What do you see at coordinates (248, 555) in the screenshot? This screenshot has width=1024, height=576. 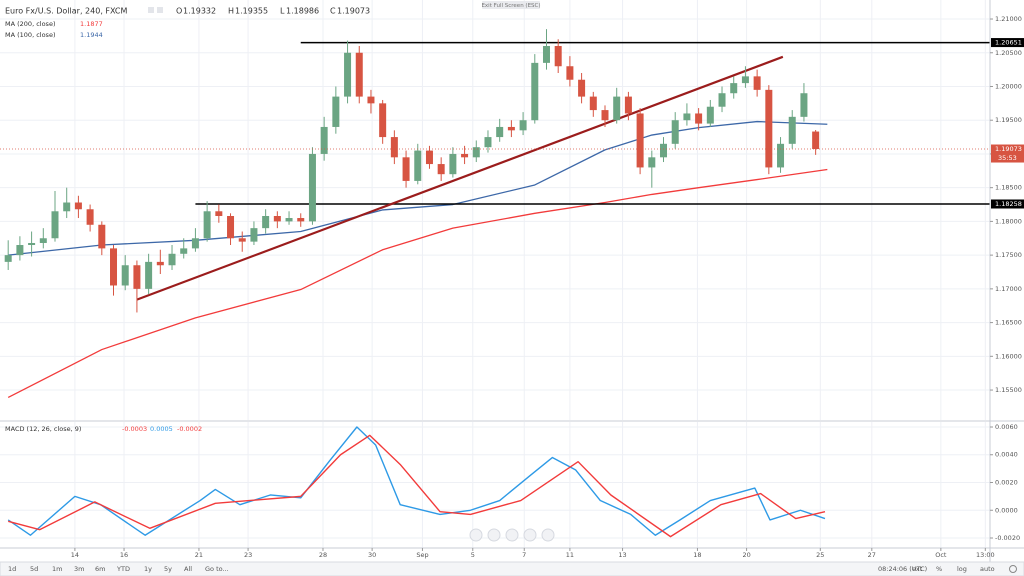 I see `x-tick-label: 23` at bounding box center [248, 555].